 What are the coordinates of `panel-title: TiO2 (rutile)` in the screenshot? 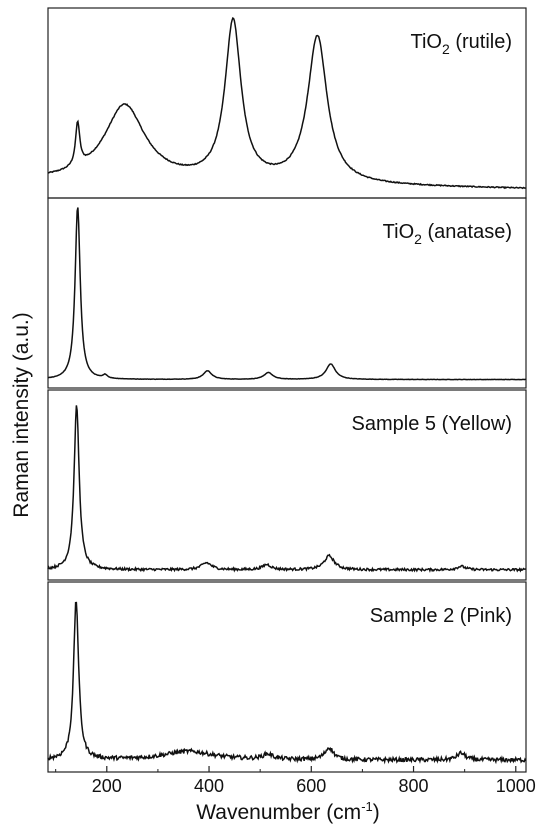 It's located at (461, 44).